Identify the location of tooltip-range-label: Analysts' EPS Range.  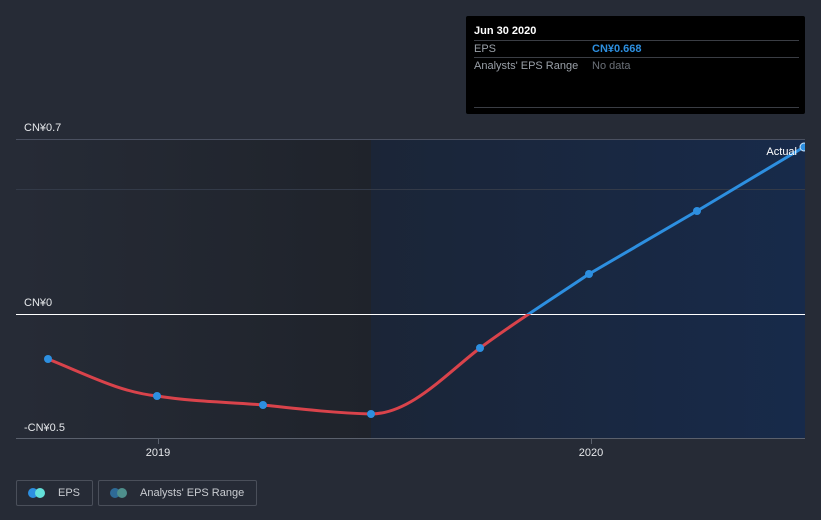
(526, 66).